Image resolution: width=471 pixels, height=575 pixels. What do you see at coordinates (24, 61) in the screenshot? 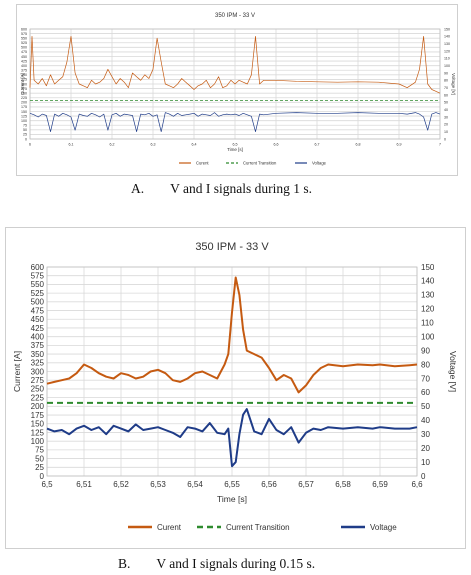
I see `y-tick-label: 425` at bounding box center [24, 61].